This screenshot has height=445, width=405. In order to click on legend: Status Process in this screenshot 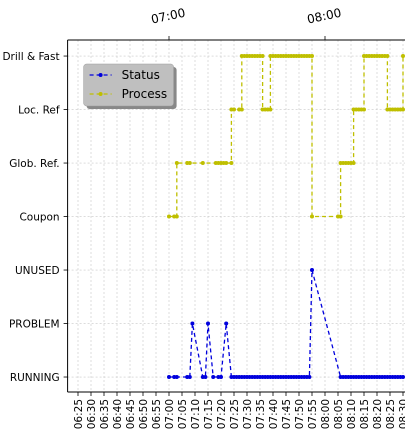, I will do `click(130, 86)`.